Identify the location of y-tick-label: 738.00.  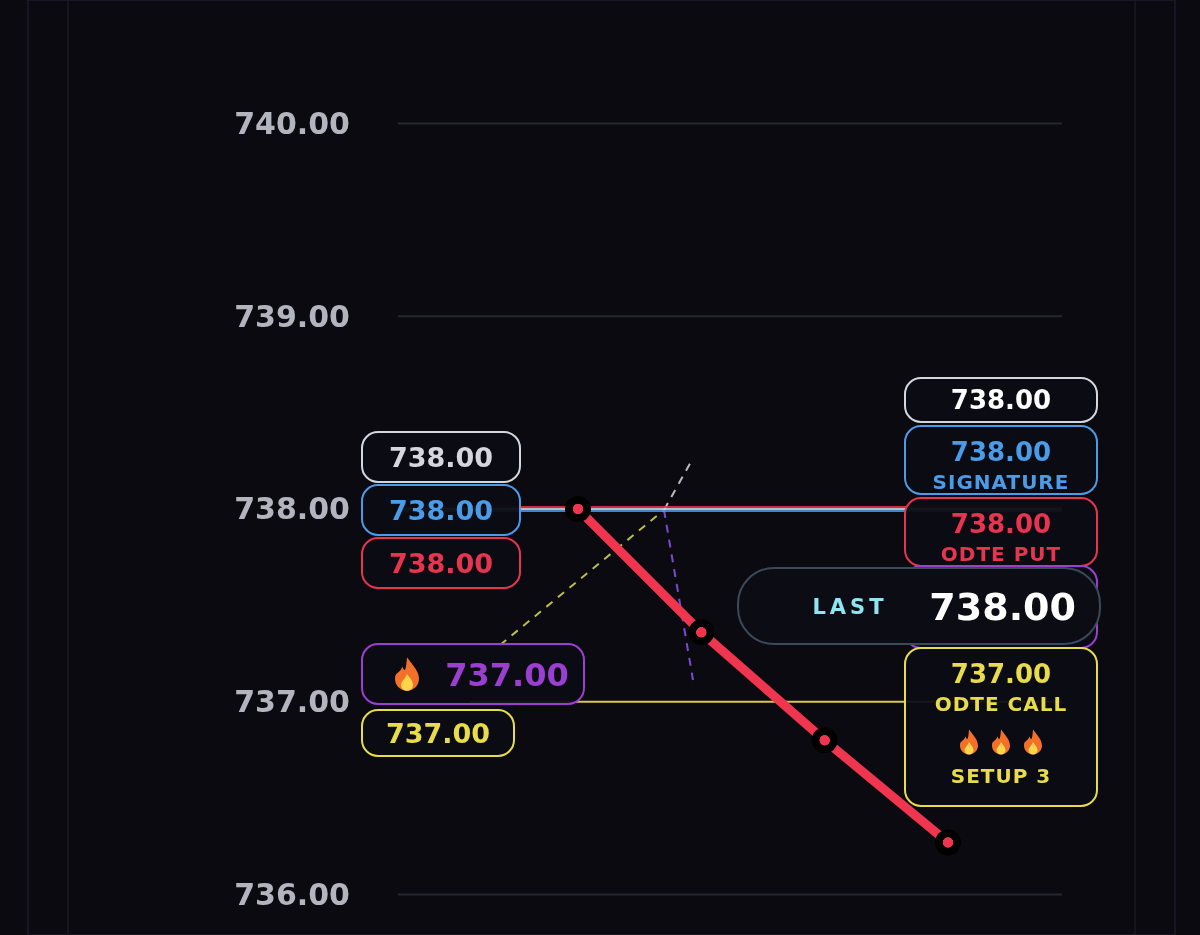
(292, 509).